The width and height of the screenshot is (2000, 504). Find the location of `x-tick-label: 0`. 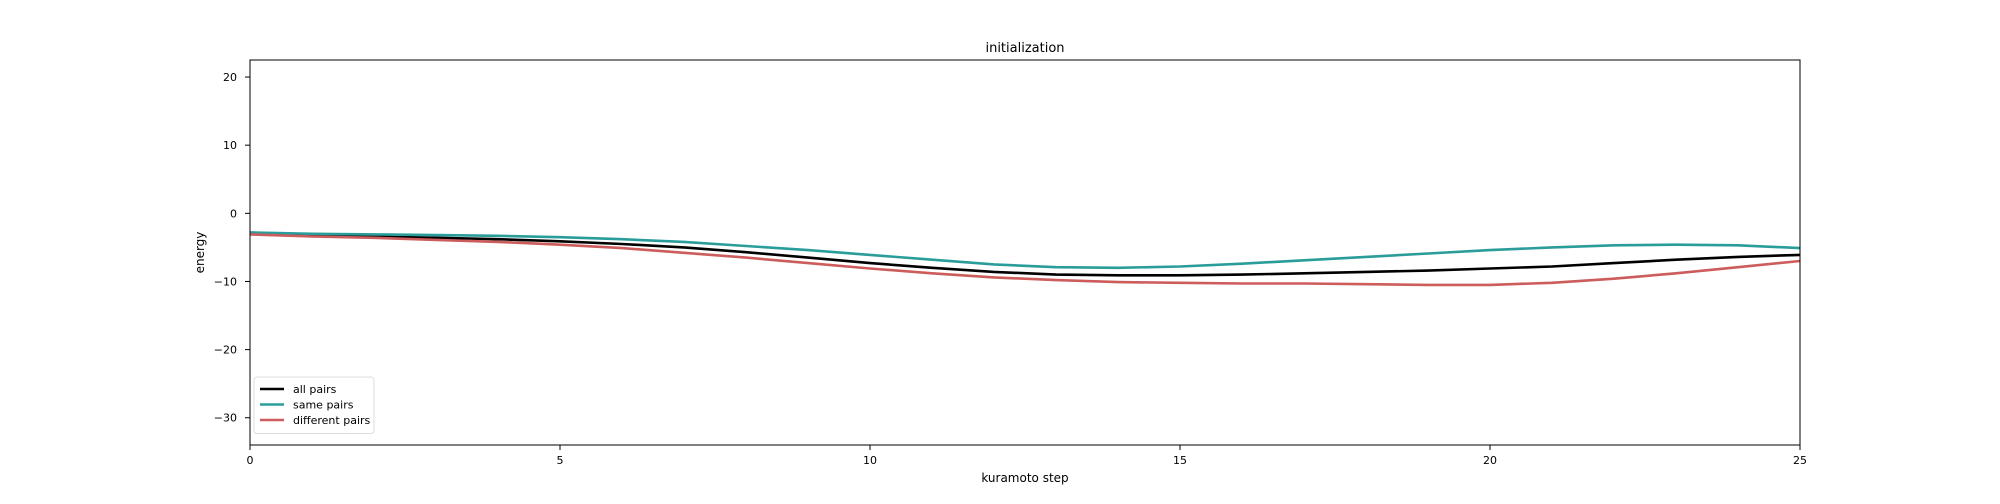

x-tick-label: 0 is located at coordinates (250, 460).